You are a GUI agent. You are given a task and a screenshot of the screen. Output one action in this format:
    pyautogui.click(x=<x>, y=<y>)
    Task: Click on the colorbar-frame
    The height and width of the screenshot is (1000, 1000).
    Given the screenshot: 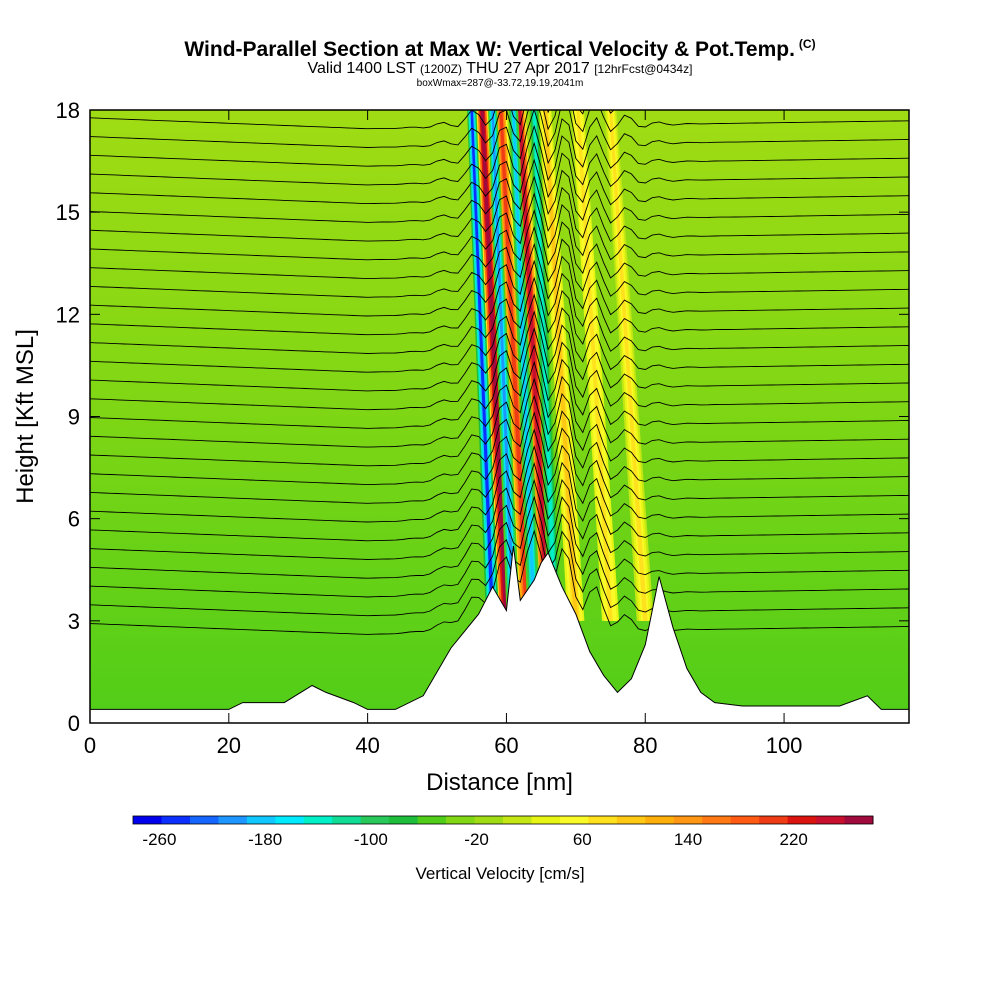 What is the action you would take?
    pyautogui.click(x=503, y=820)
    